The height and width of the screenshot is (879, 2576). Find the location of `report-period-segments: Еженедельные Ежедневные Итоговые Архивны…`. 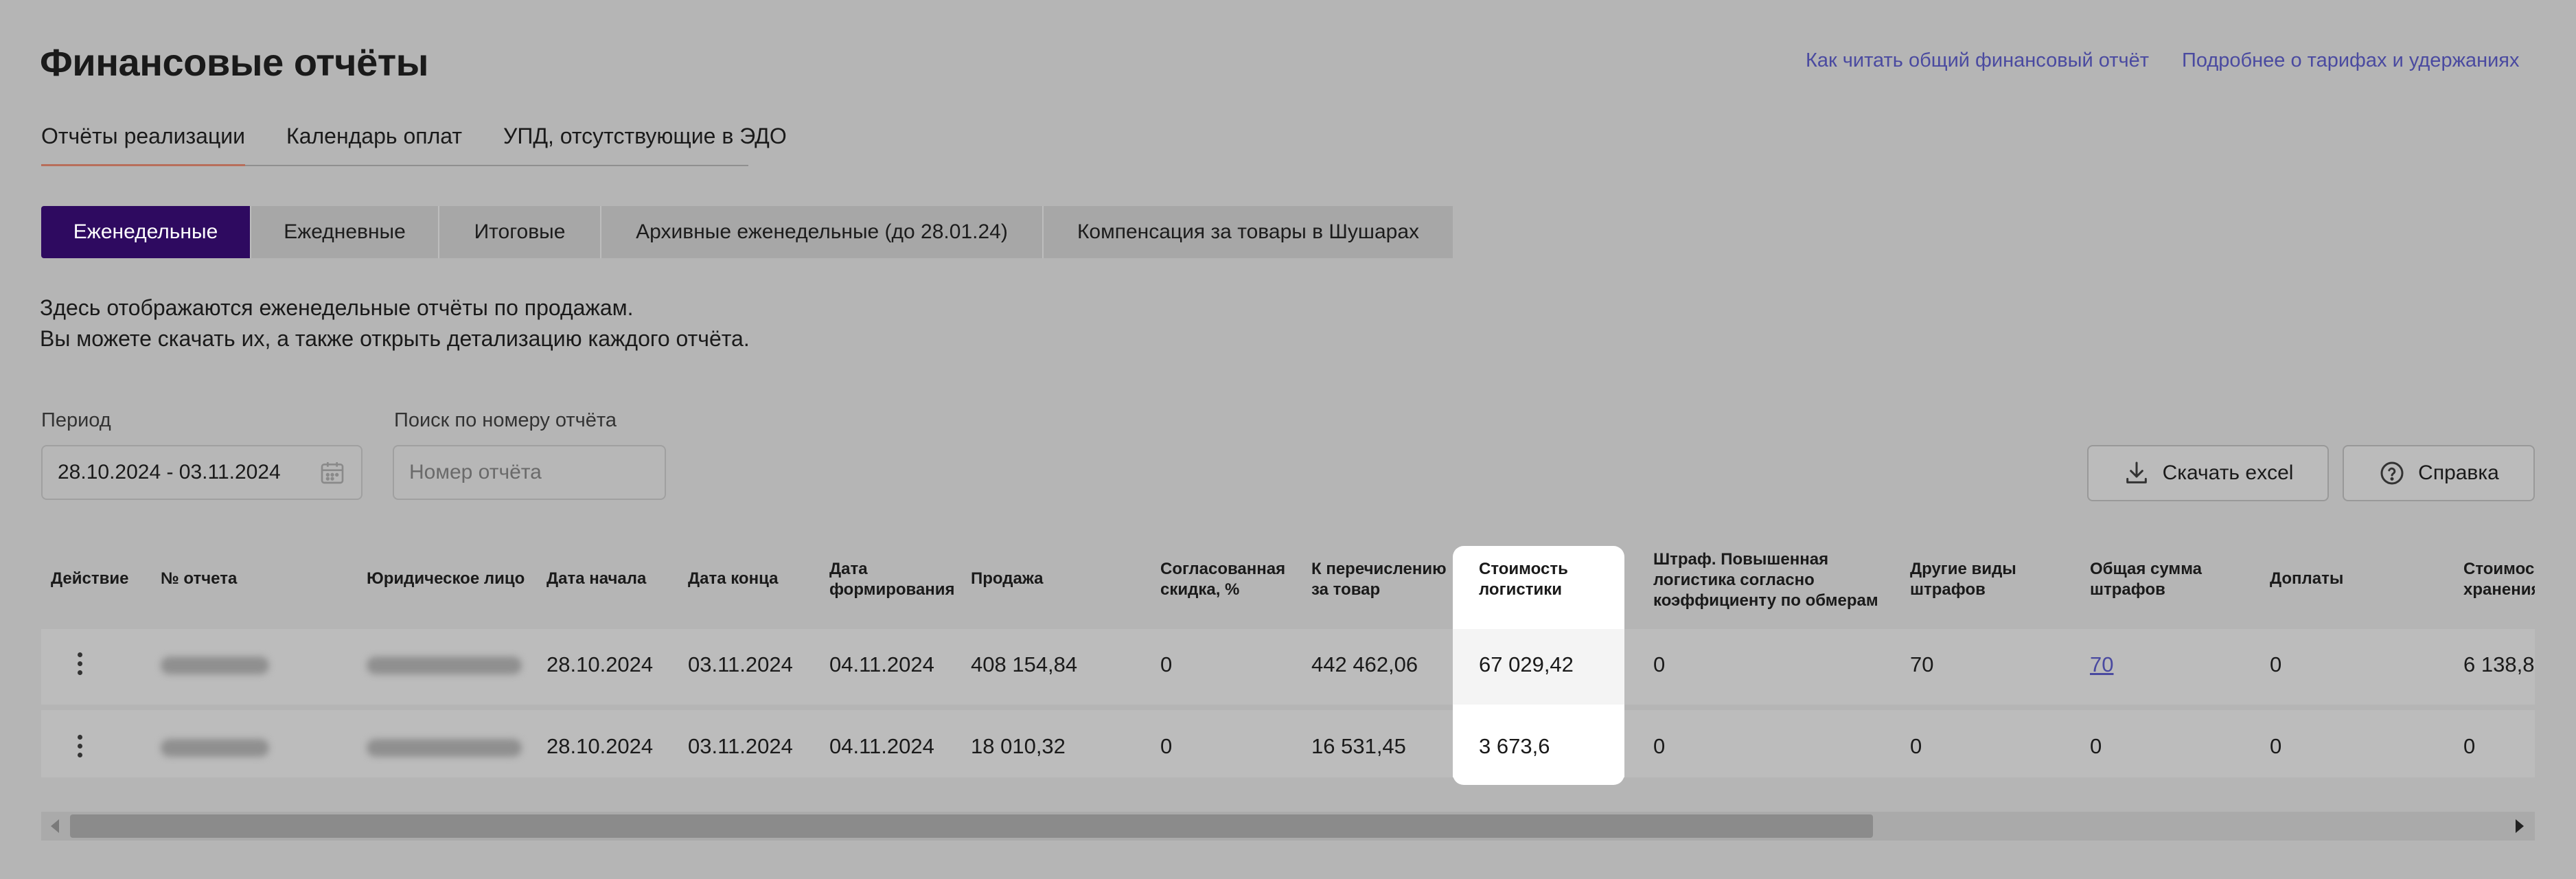

report-period-segments: Еженедельные Ежедневные Итоговые Архивны… is located at coordinates (747, 232).